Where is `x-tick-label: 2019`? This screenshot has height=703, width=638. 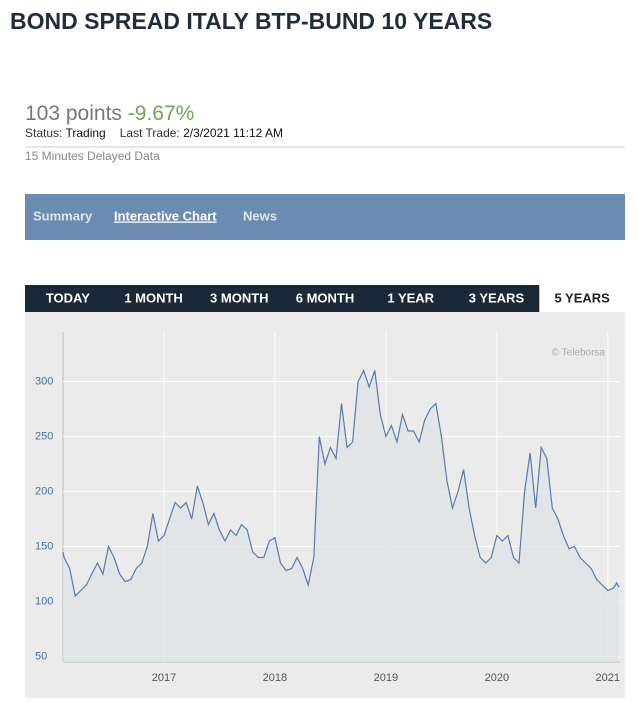 x-tick-label: 2019 is located at coordinates (386, 678).